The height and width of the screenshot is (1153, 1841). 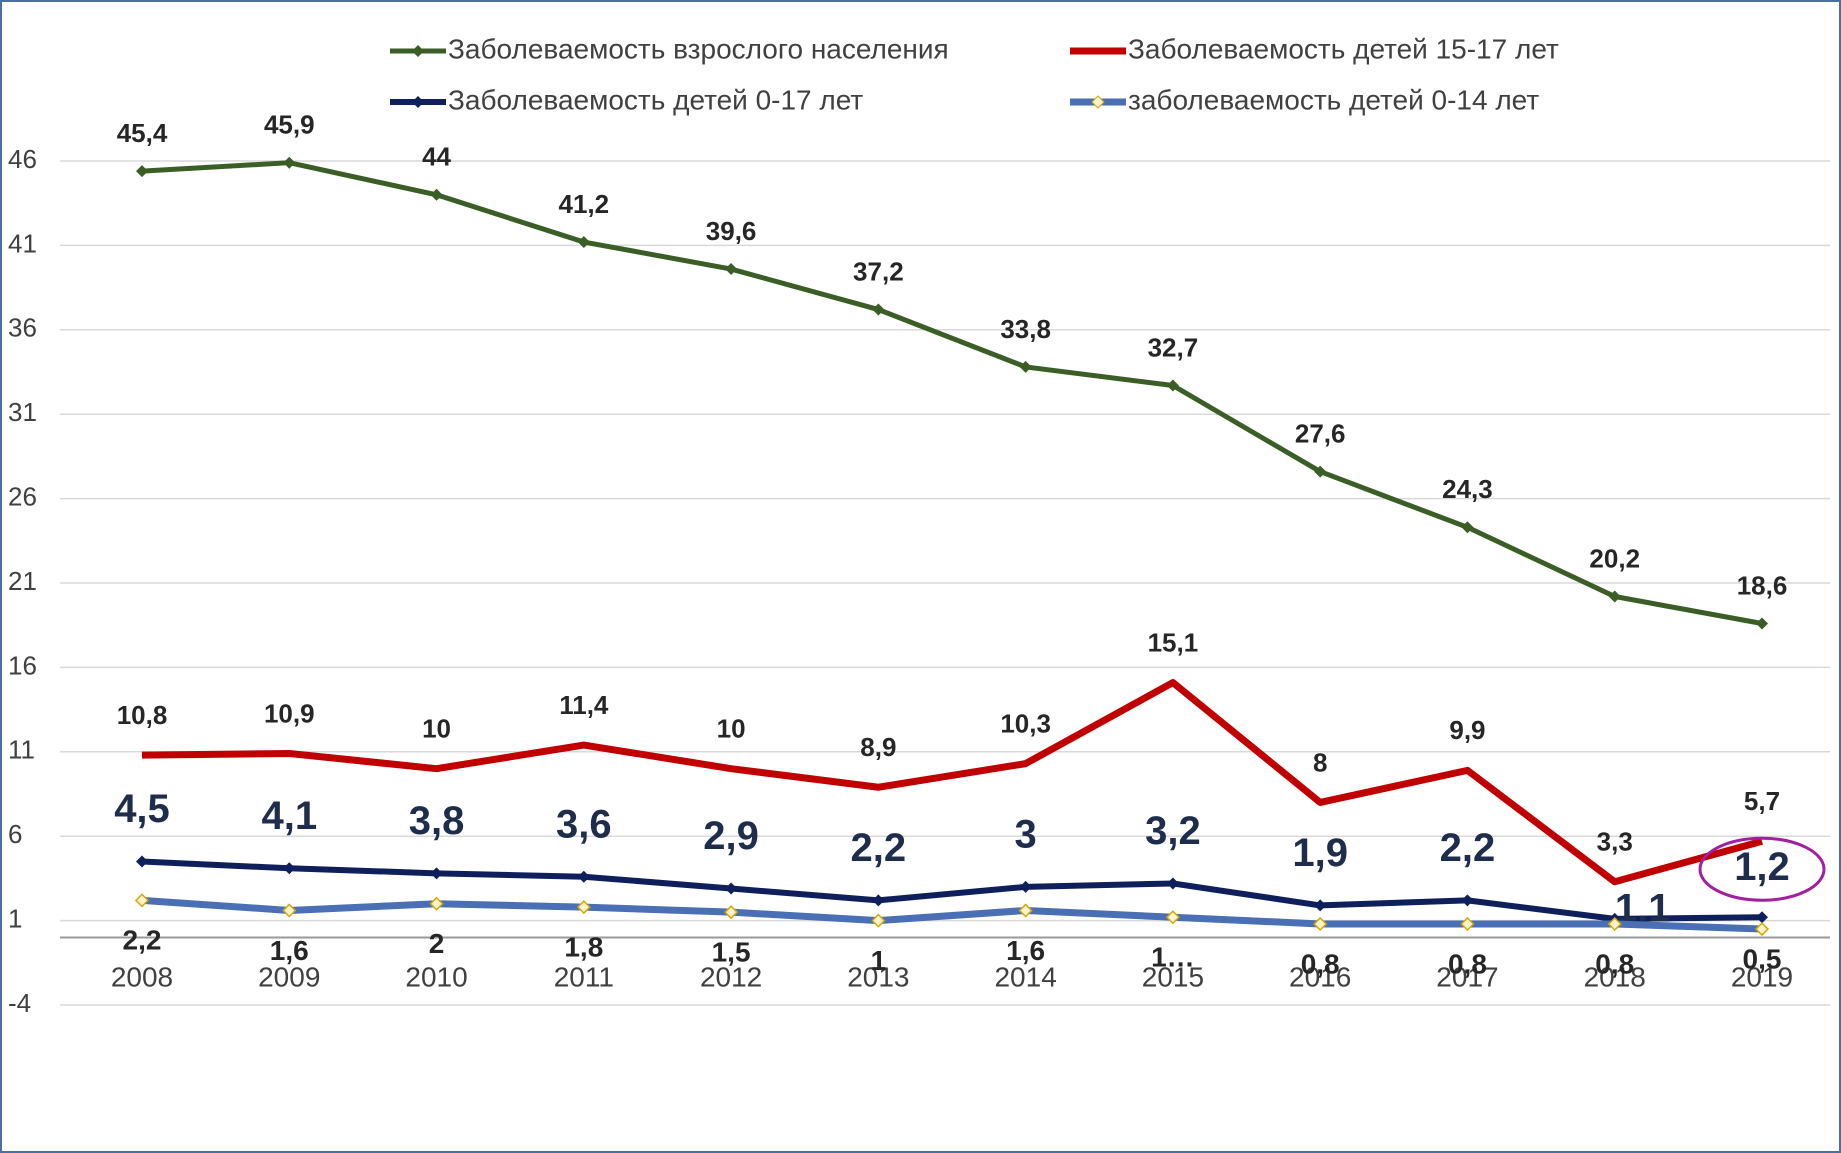 What do you see at coordinates (731, 729) in the screenshot?
I see `data-label: 10` at bounding box center [731, 729].